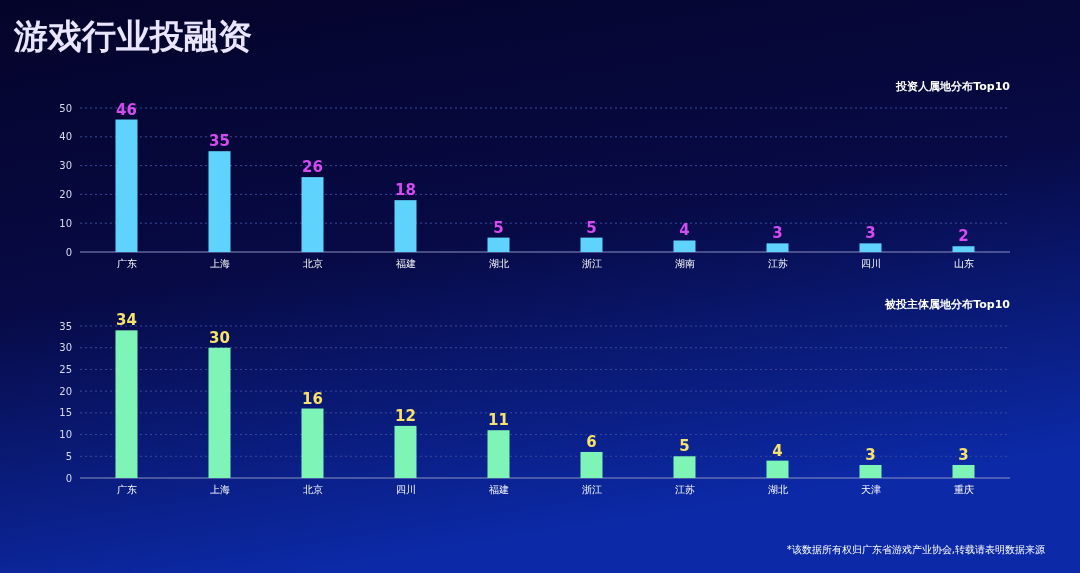  What do you see at coordinates (498, 420) in the screenshot?
I see `data-label: 11` at bounding box center [498, 420].